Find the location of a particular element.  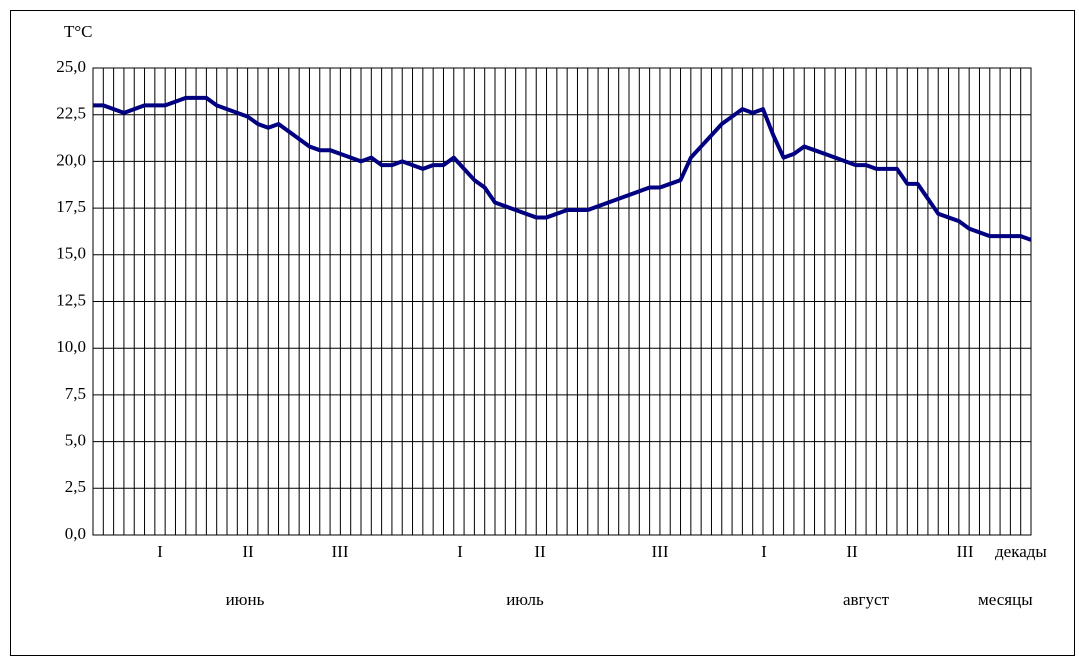

months-label: месяцы is located at coordinates (1005, 599).